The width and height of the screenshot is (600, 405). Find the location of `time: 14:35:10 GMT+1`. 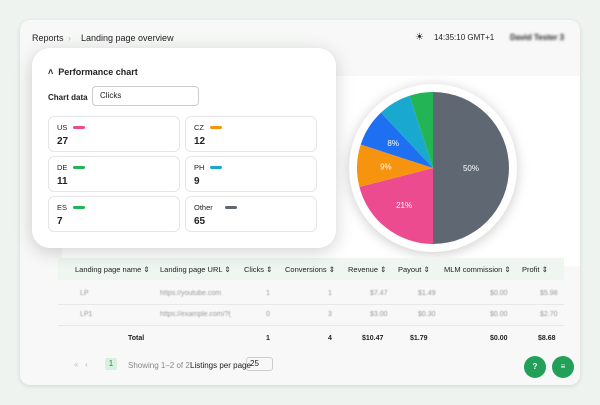

time: 14:35:10 GMT+1 is located at coordinates (464, 37).